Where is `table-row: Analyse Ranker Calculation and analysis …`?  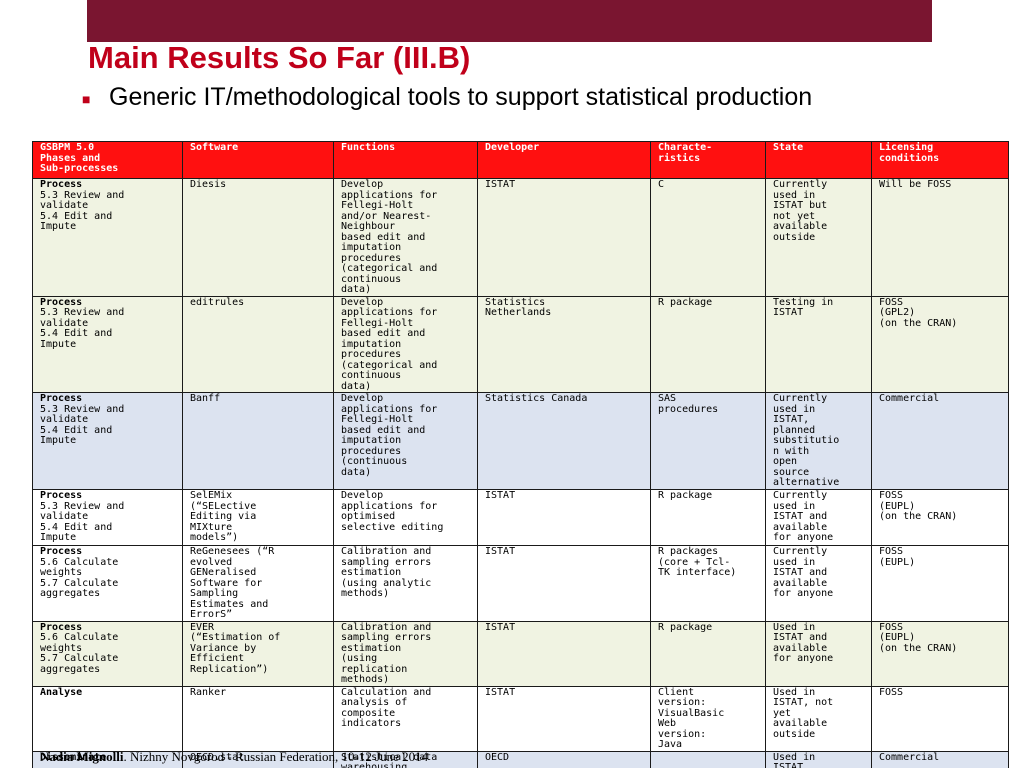 table-row: Analyse Ranker Calculation and analysis … is located at coordinates (520, 718).